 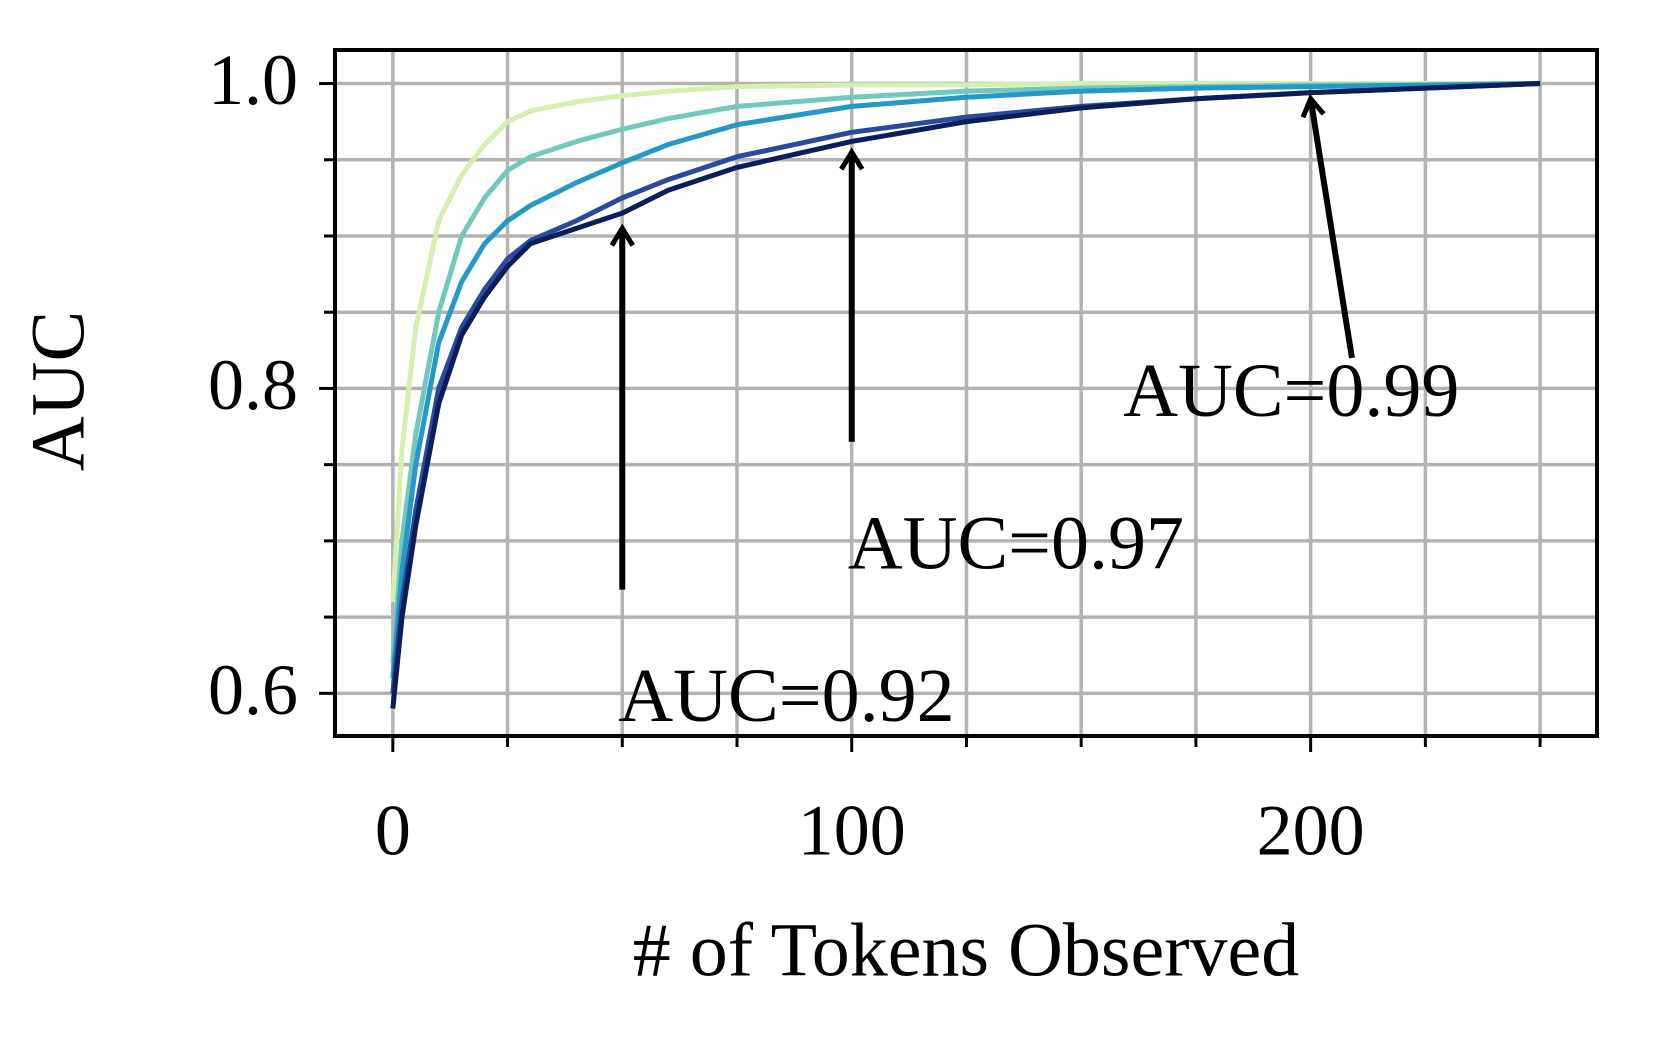 What do you see at coordinates (1291, 391) in the screenshot?
I see `annotation-text: AUC=0.99` at bounding box center [1291, 391].